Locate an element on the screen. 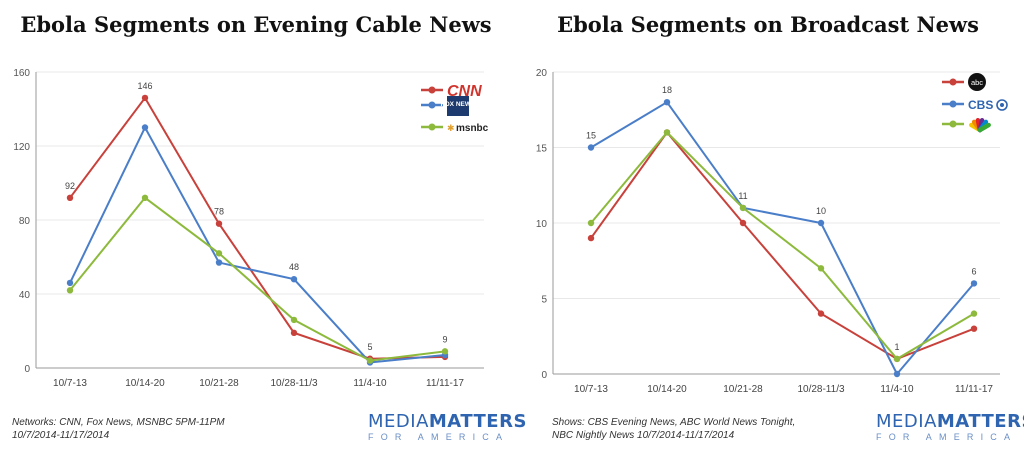 Image resolution: width=1024 pixels, height=454 pixels. y-tick-label: 5 is located at coordinates (544, 300).